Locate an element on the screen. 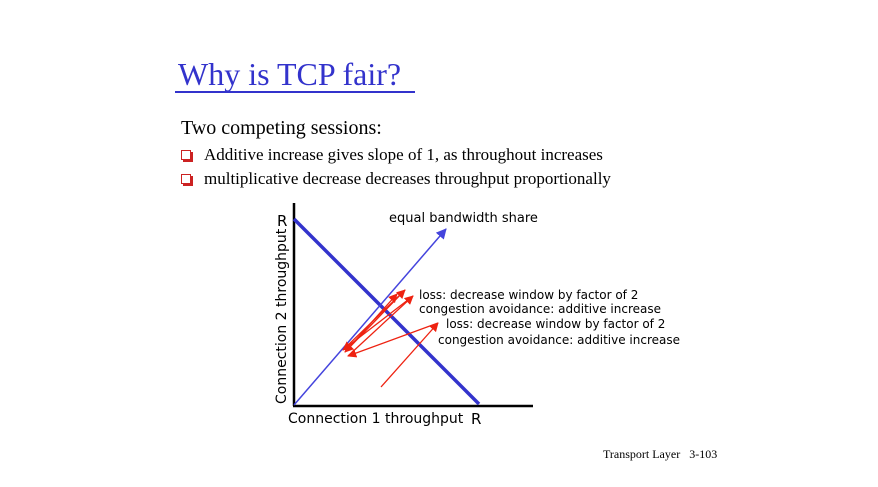 The height and width of the screenshot is (487, 878). y-axis-label: Connection 2 throughput is located at coordinates (282, 316).